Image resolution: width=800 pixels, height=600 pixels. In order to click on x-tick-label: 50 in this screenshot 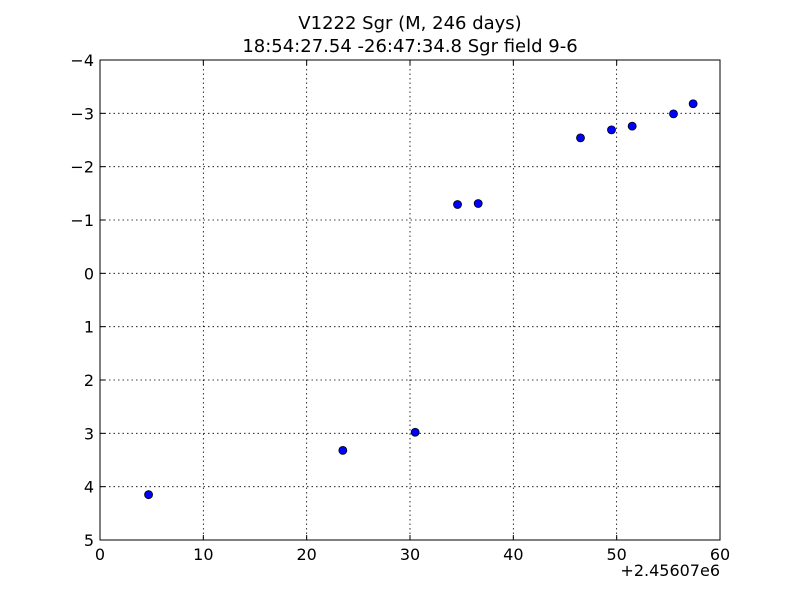, I will do `click(616, 554)`.